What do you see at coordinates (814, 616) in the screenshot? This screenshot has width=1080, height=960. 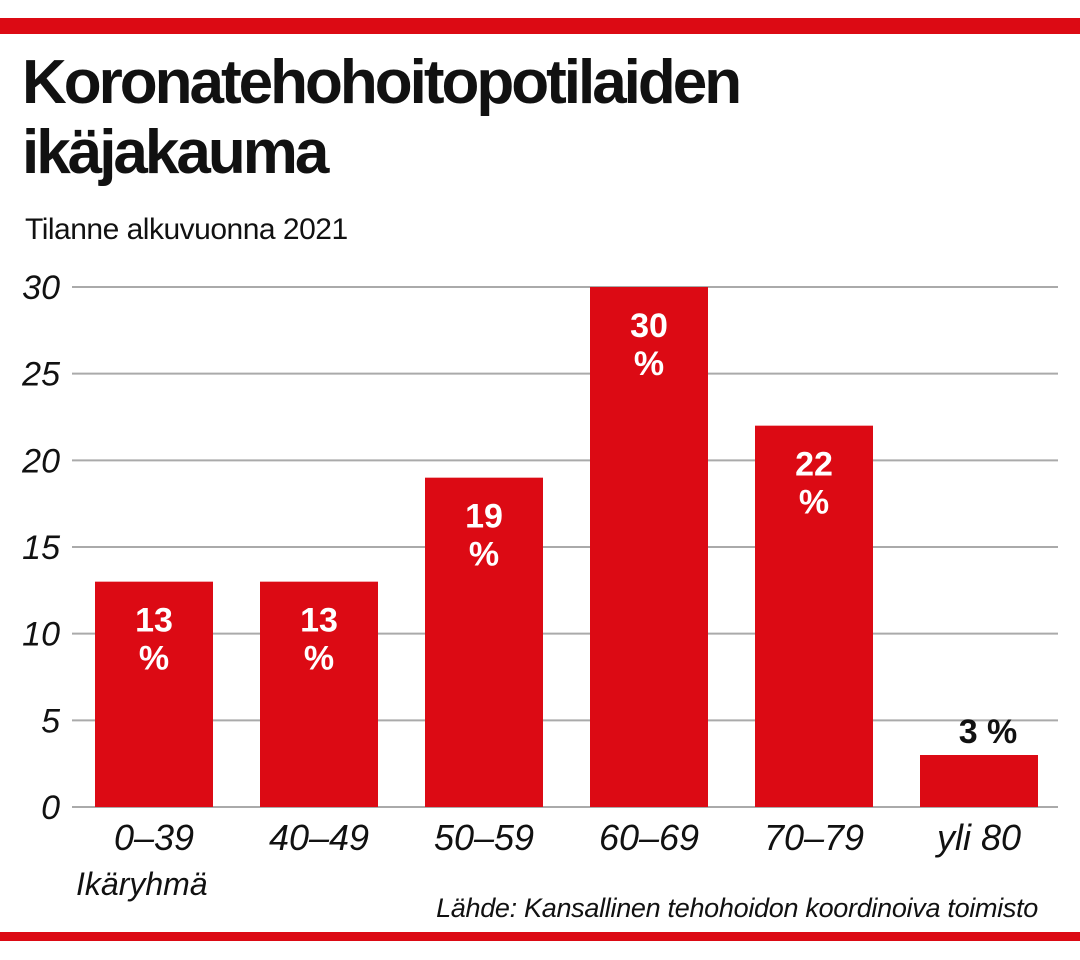 I see `bar-70–79` at bounding box center [814, 616].